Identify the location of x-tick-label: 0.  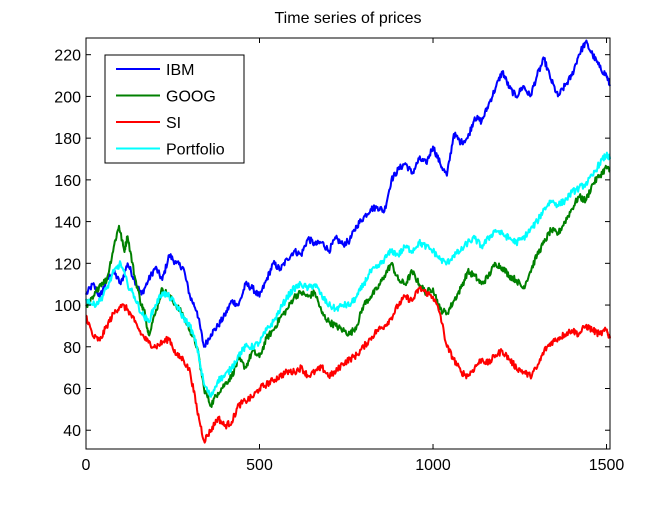
(86, 465).